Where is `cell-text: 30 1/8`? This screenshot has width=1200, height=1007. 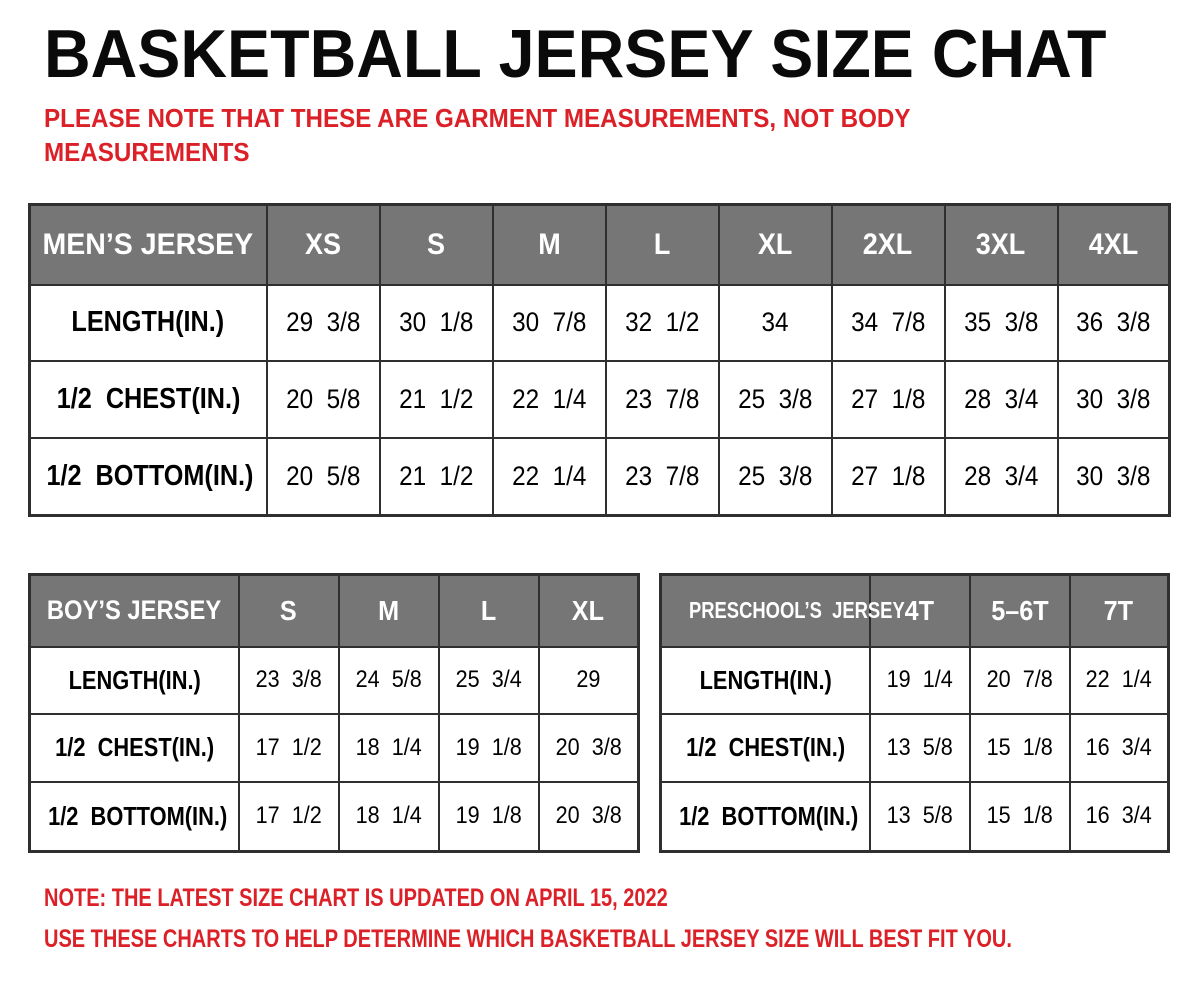
cell-text: 30 1/8 is located at coordinates (436, 322).